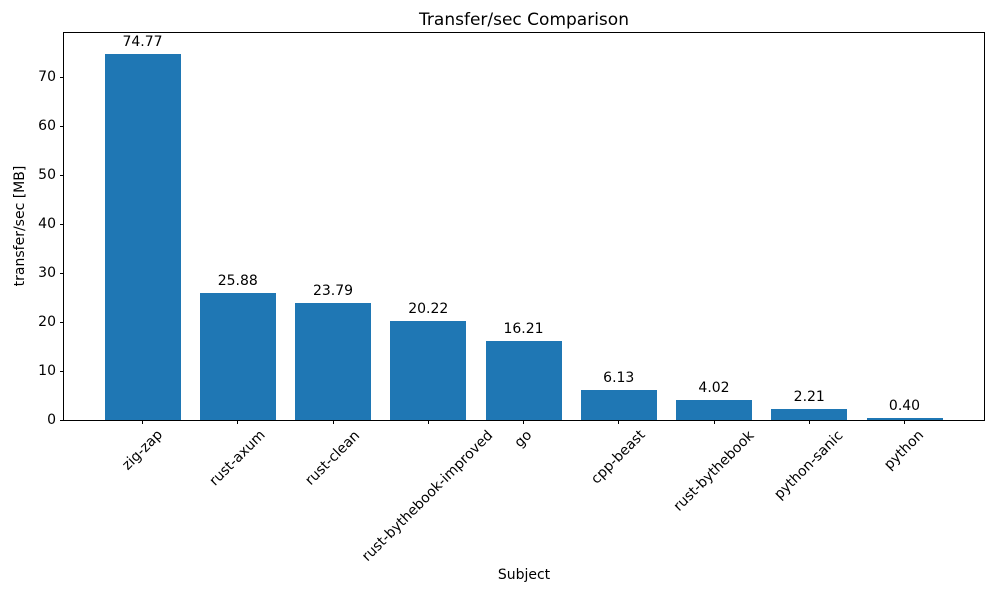  What do you see at coordinates (142, 41) in the screenshot?
I see `bar-value-label: 74.77` at bounding box center [142, 41].